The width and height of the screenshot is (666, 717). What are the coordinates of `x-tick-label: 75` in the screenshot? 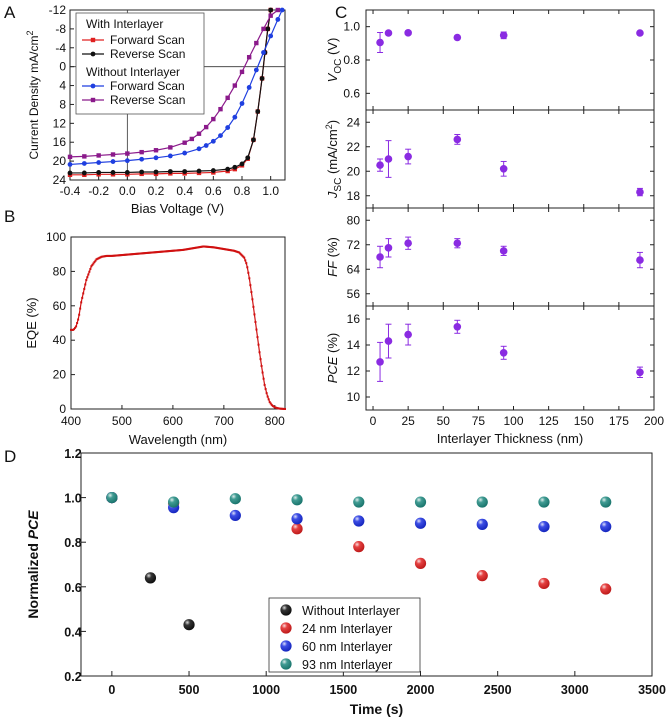 It's located at (479, 421).